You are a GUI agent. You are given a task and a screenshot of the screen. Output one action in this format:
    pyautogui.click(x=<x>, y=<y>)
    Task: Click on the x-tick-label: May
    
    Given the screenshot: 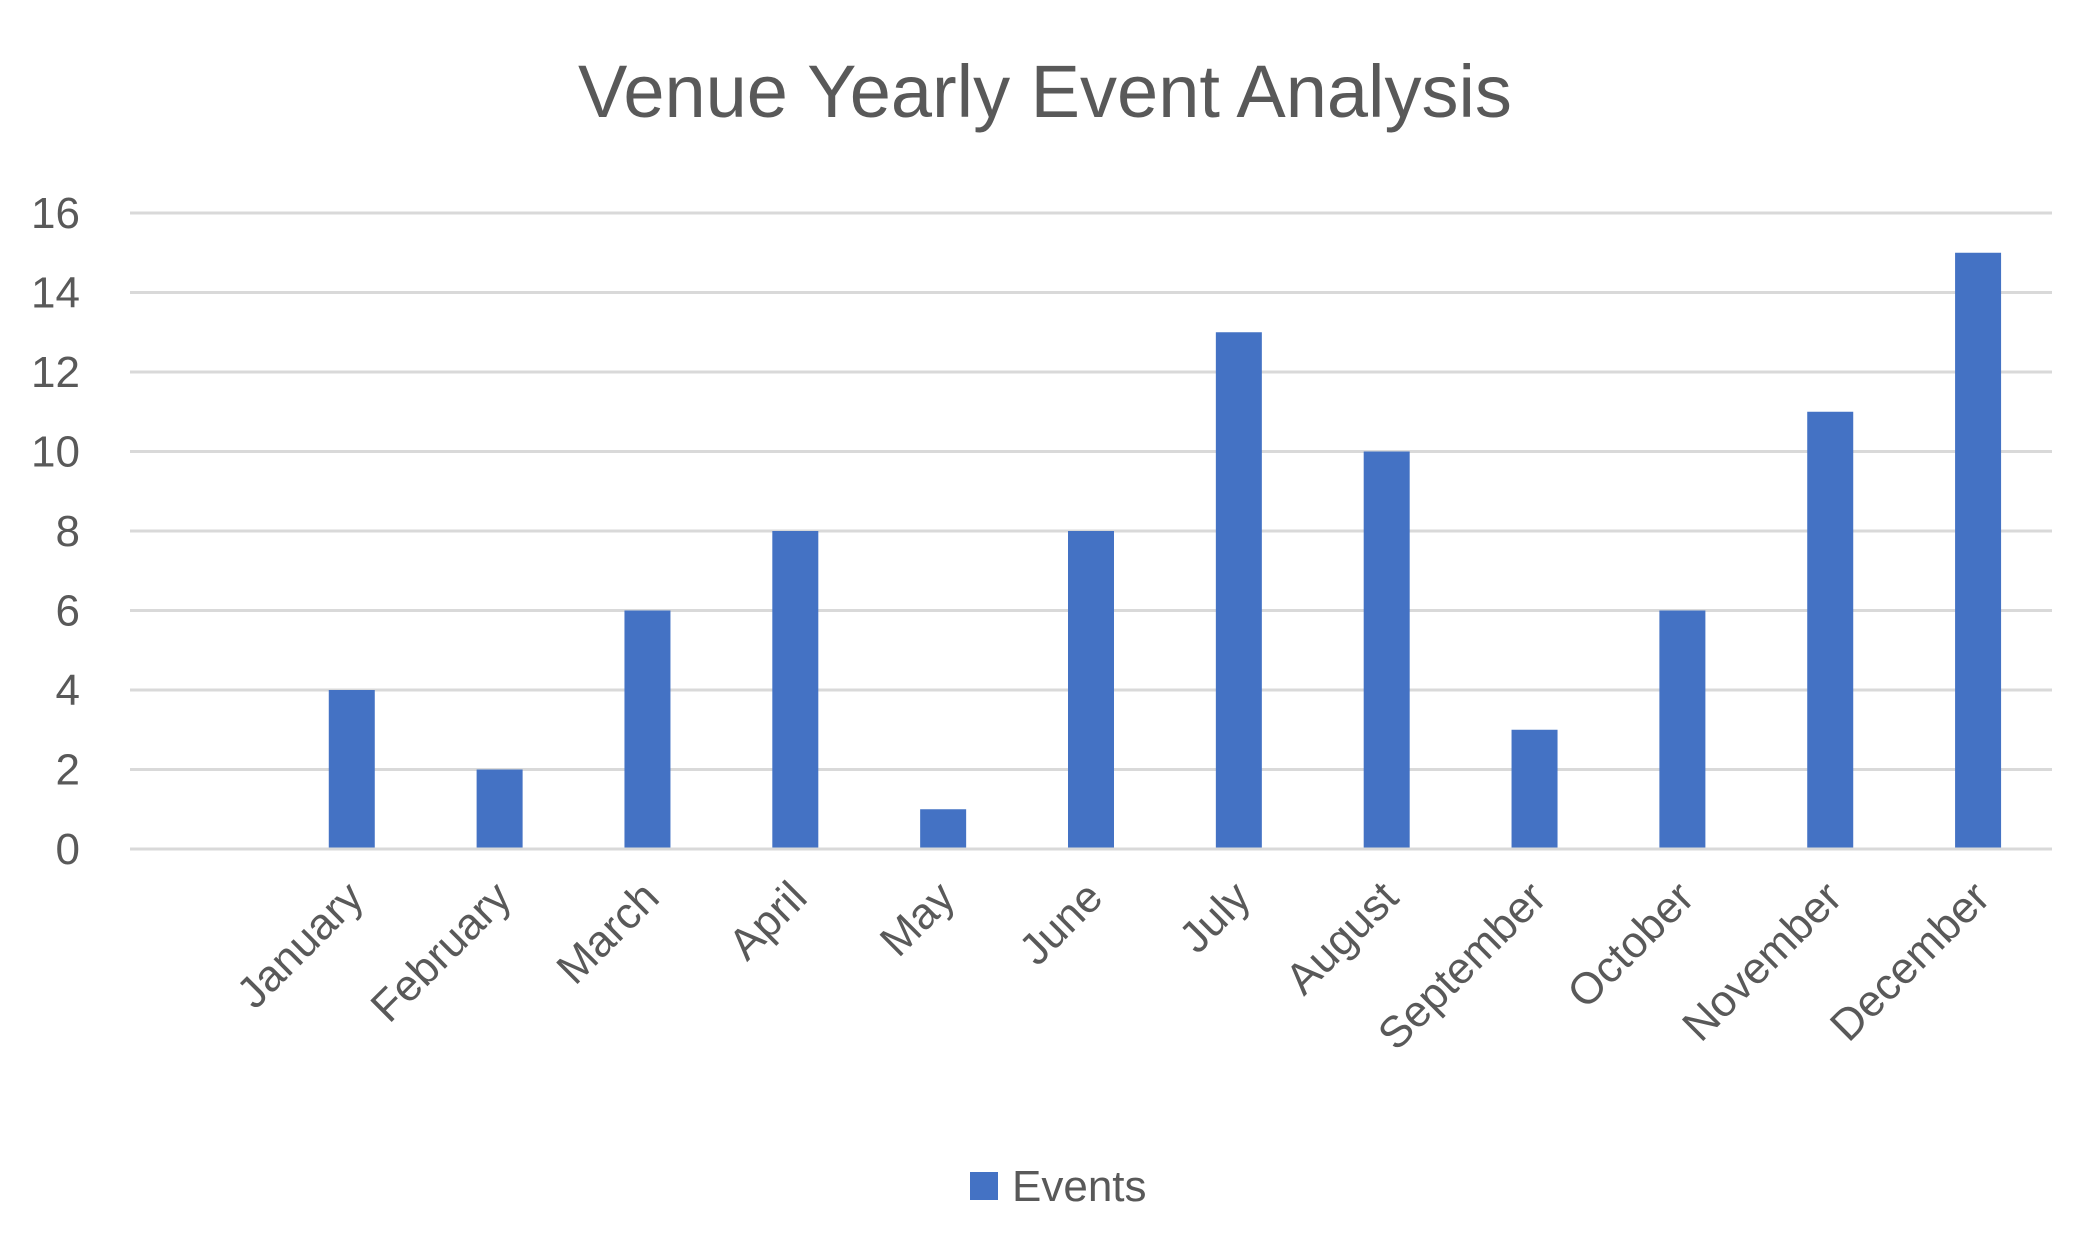 What is the action you would take?
    pyautogui.click(x=917, y=918)
    